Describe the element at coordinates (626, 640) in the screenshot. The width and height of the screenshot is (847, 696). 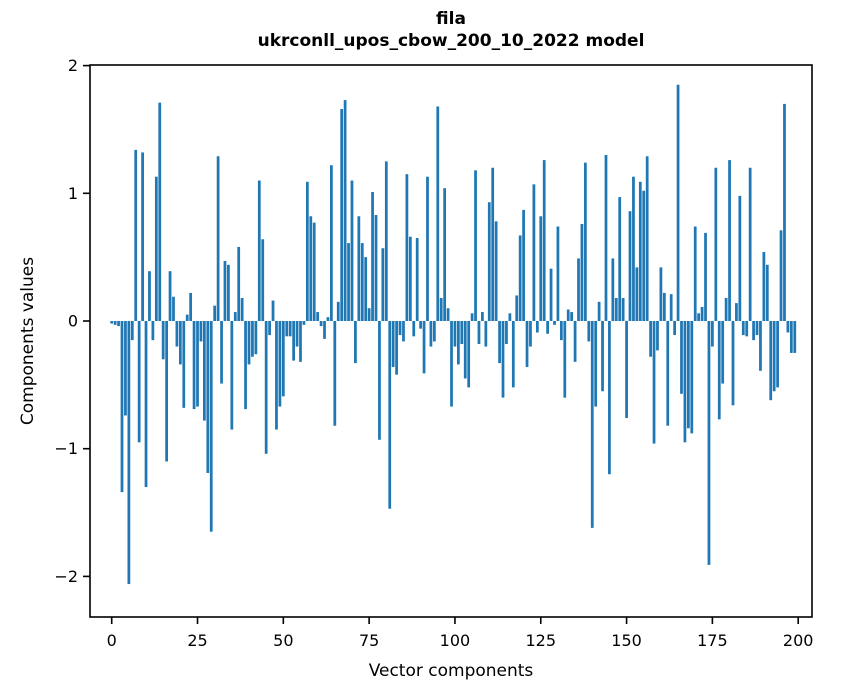
I see `x-tick-label: 150` at that location.